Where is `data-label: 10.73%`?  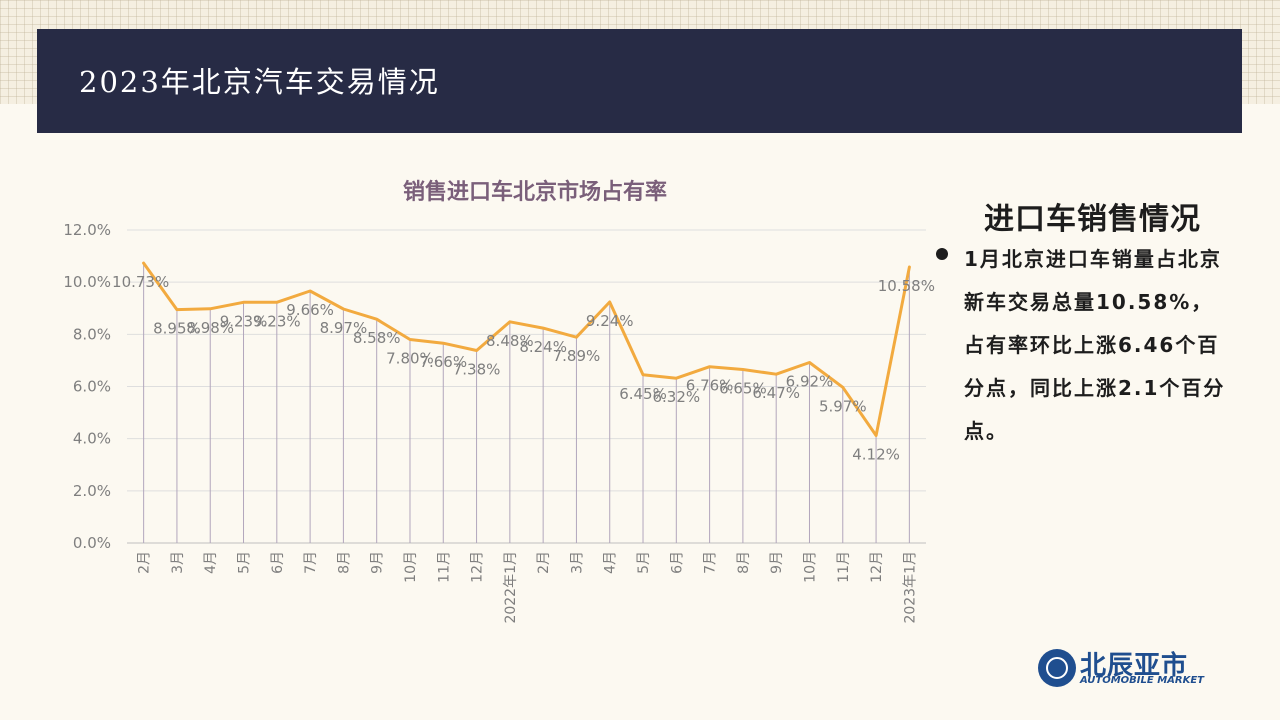
data-label: 10.73% is located at coordinates (140, 282).